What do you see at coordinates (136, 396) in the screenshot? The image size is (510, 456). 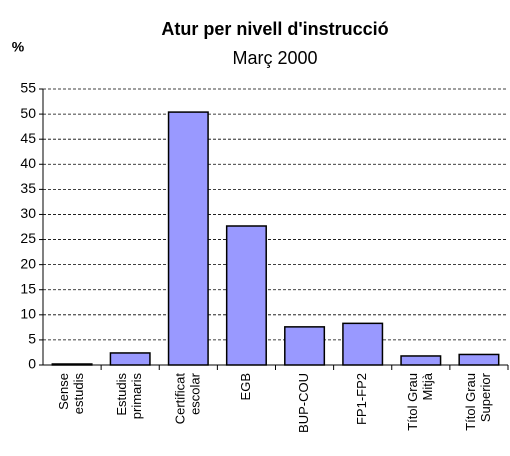 I see `x-tick-label: primaris` at bounding box center [136, 396].